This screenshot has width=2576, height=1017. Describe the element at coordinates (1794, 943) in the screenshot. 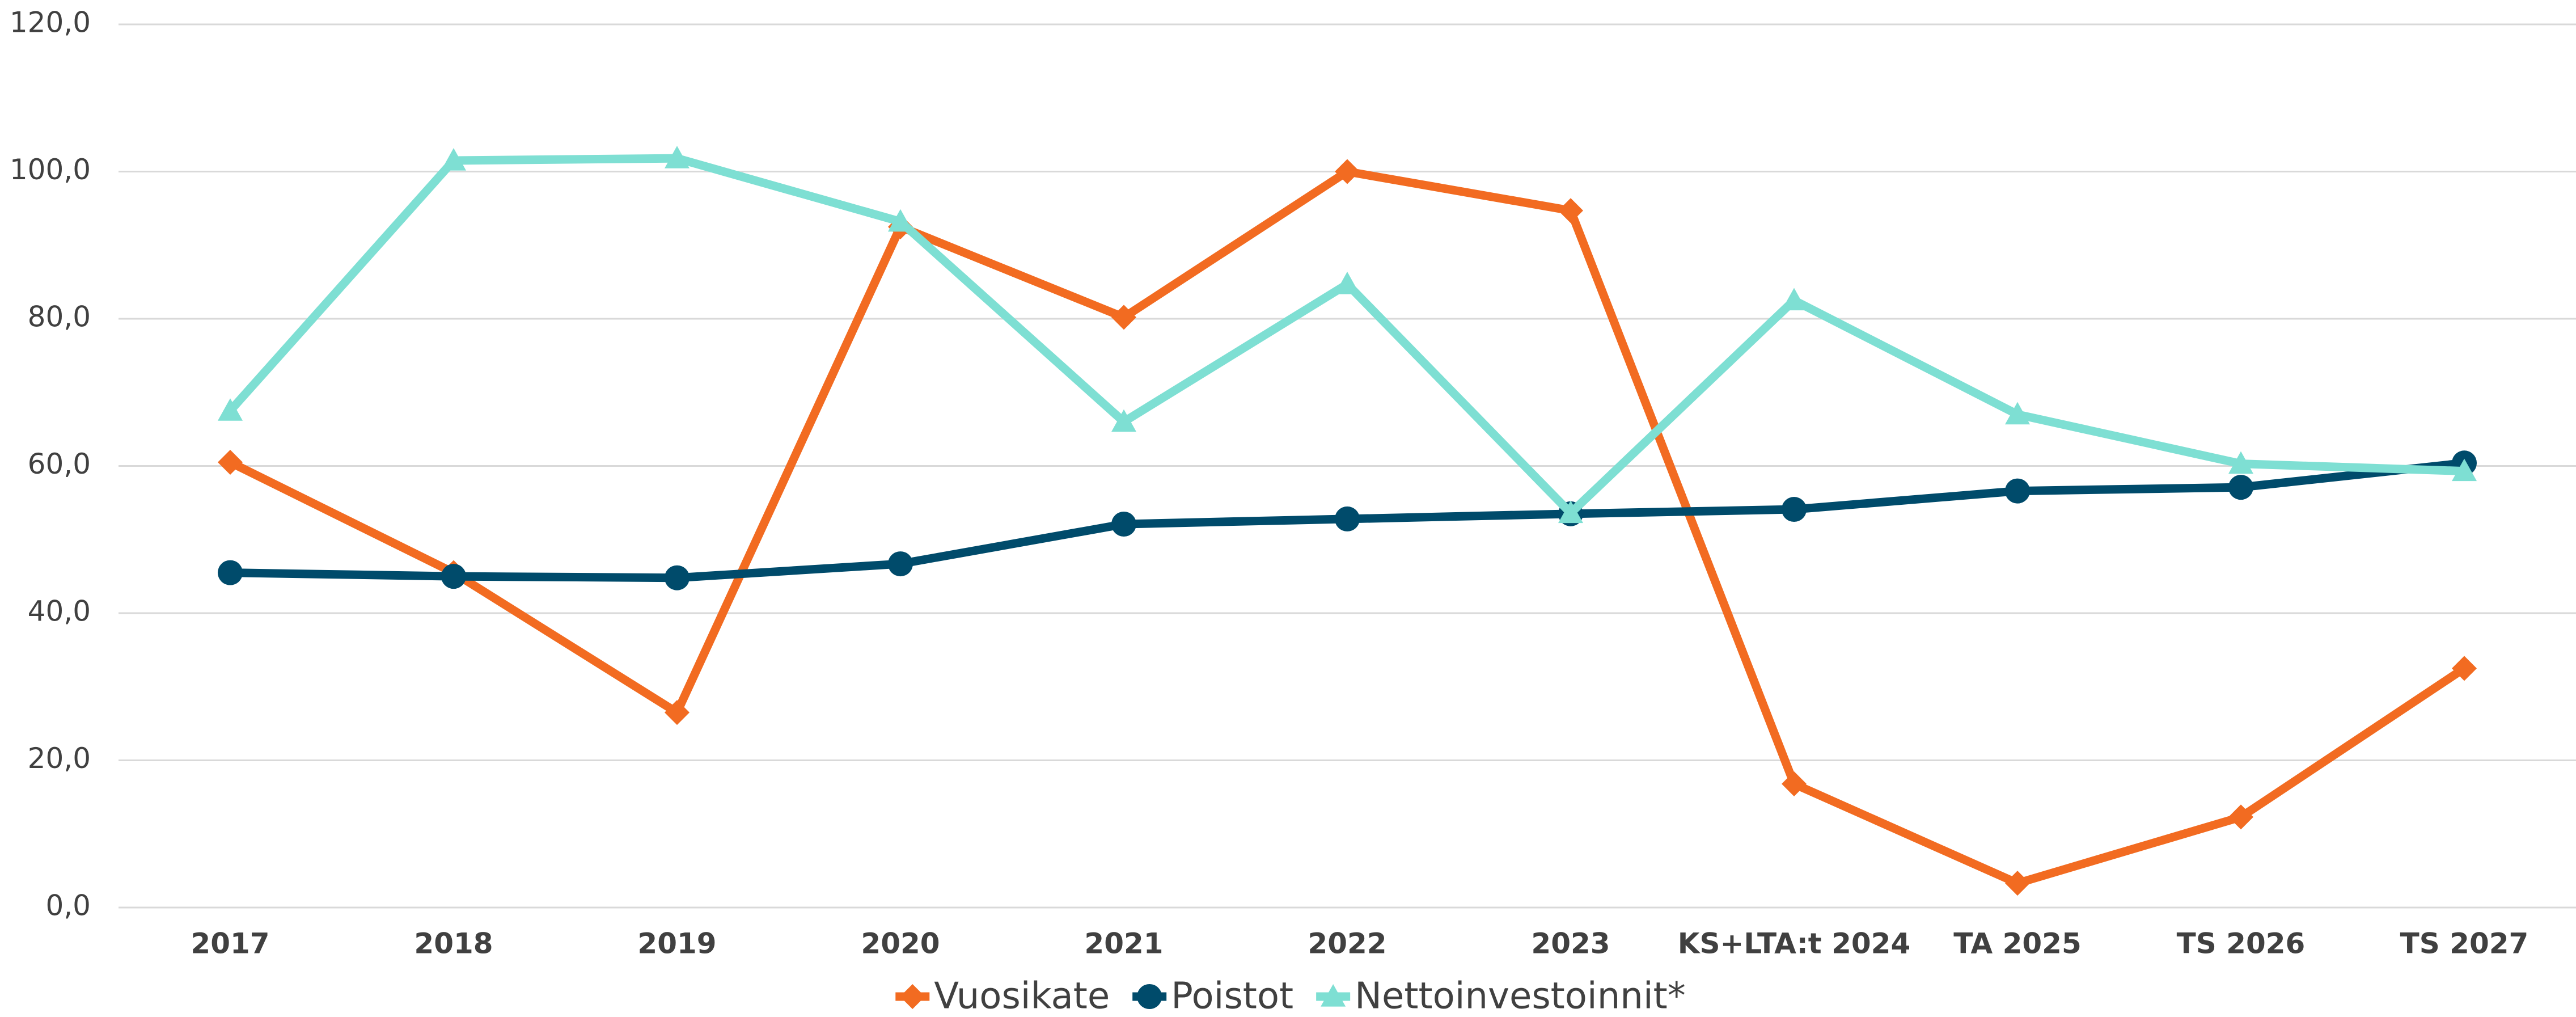

I see `x-tick-label: KS+LTA:t 2024` at that location.